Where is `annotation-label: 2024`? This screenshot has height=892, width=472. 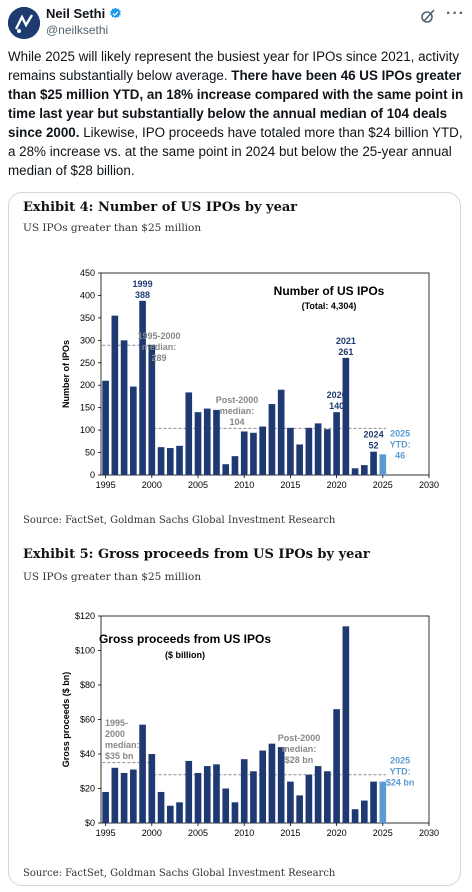 annotation-label: 2024 is located at coordinates (374, 435).